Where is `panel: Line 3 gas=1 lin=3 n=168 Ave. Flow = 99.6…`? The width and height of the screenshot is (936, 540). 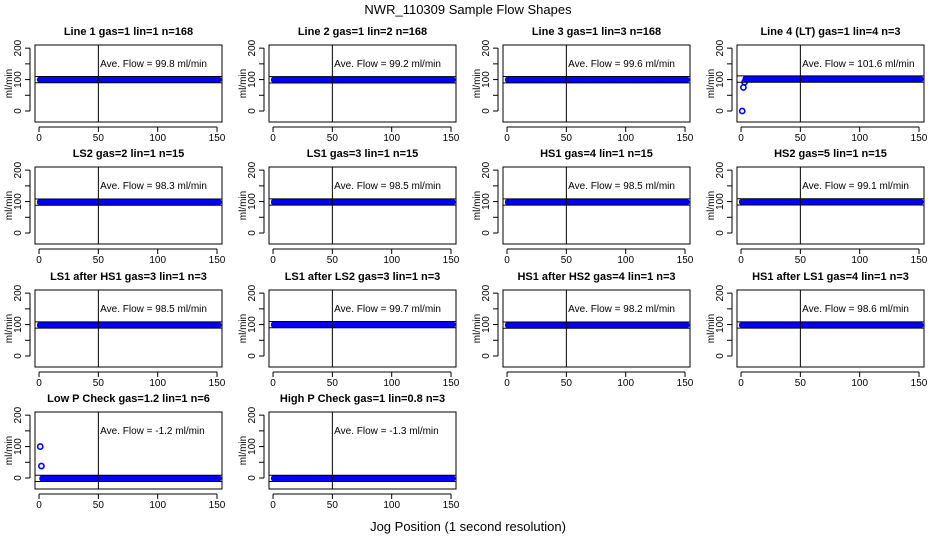 panel: Line 3 gas=1 lin=3 n=168 Ave. Flow = 99.6… is located at coordinates (583, 85).